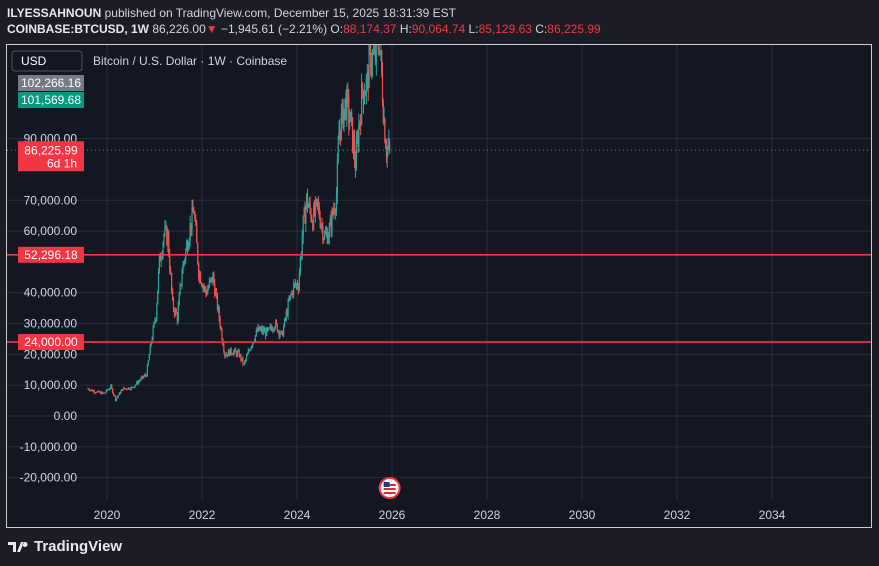 This screenshot has width=879, height=566. I want to click on price-change: −1,945.61 (−2.21%), so click(274, 29).